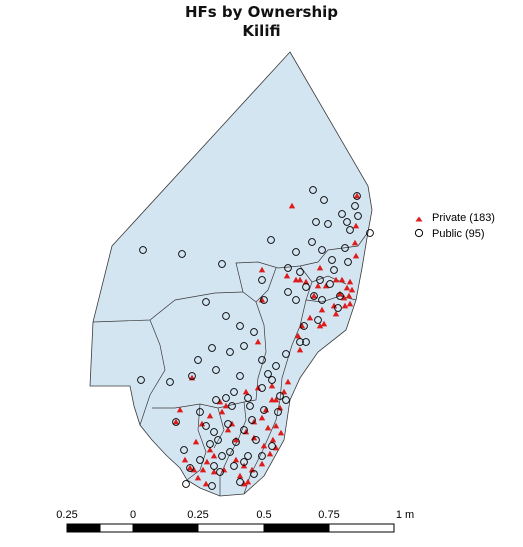 This screenshot has width=523, height=547. I want to click on legend-private-marker, so click(419, 219).